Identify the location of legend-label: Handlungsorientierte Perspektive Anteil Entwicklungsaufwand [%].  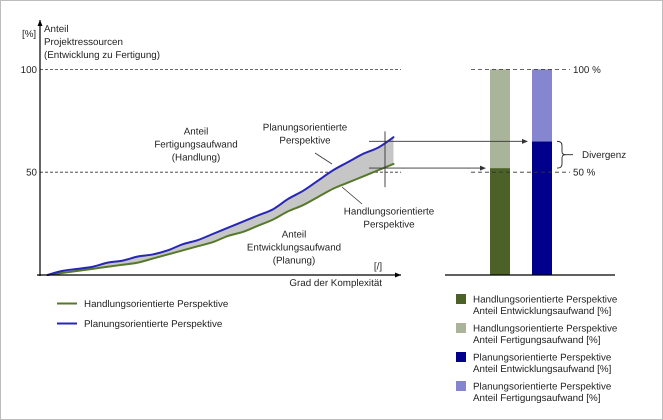
(545, 305).